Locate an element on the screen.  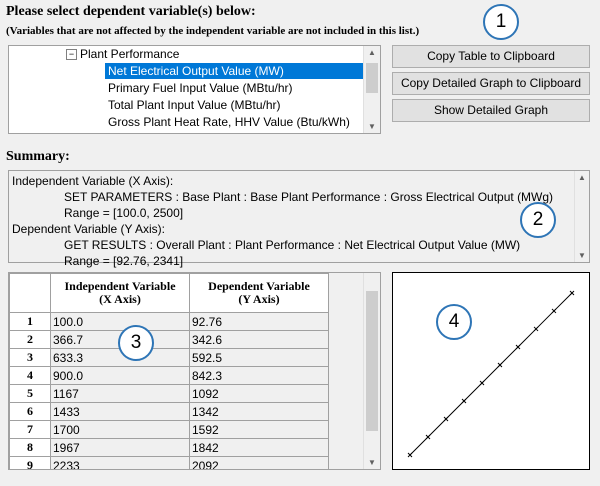
list-item: Primary Fuel Input Value (MBtu/hr) is located at coordinates (200, 88).